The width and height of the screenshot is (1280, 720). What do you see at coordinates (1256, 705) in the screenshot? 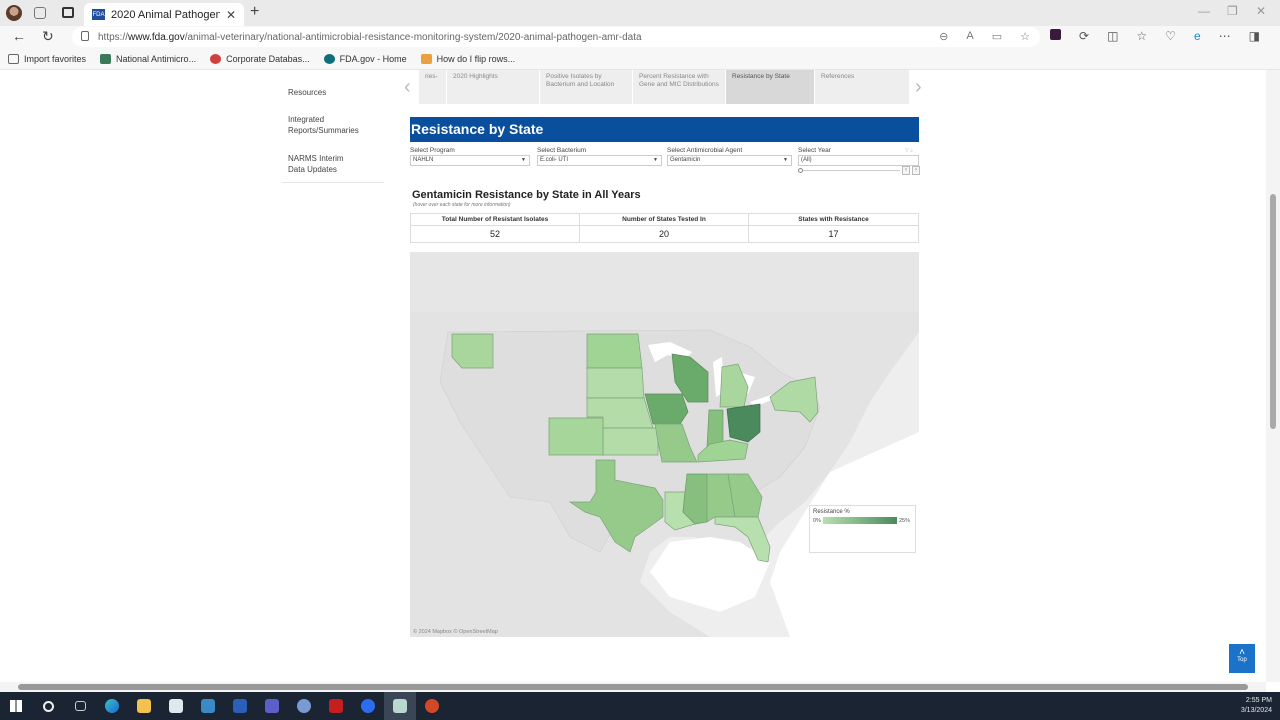
I see `system-clock: 2:55 PM 3/13/2024` at bounding box center [1256, 705].